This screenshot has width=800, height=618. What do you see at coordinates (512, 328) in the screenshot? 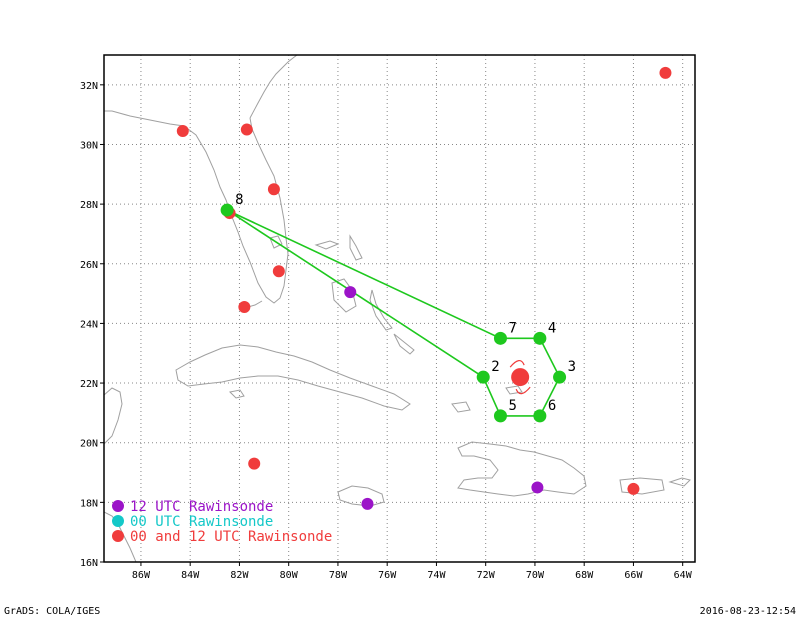
I see `flight-point-label: 7` at bounding box center [512, 328].